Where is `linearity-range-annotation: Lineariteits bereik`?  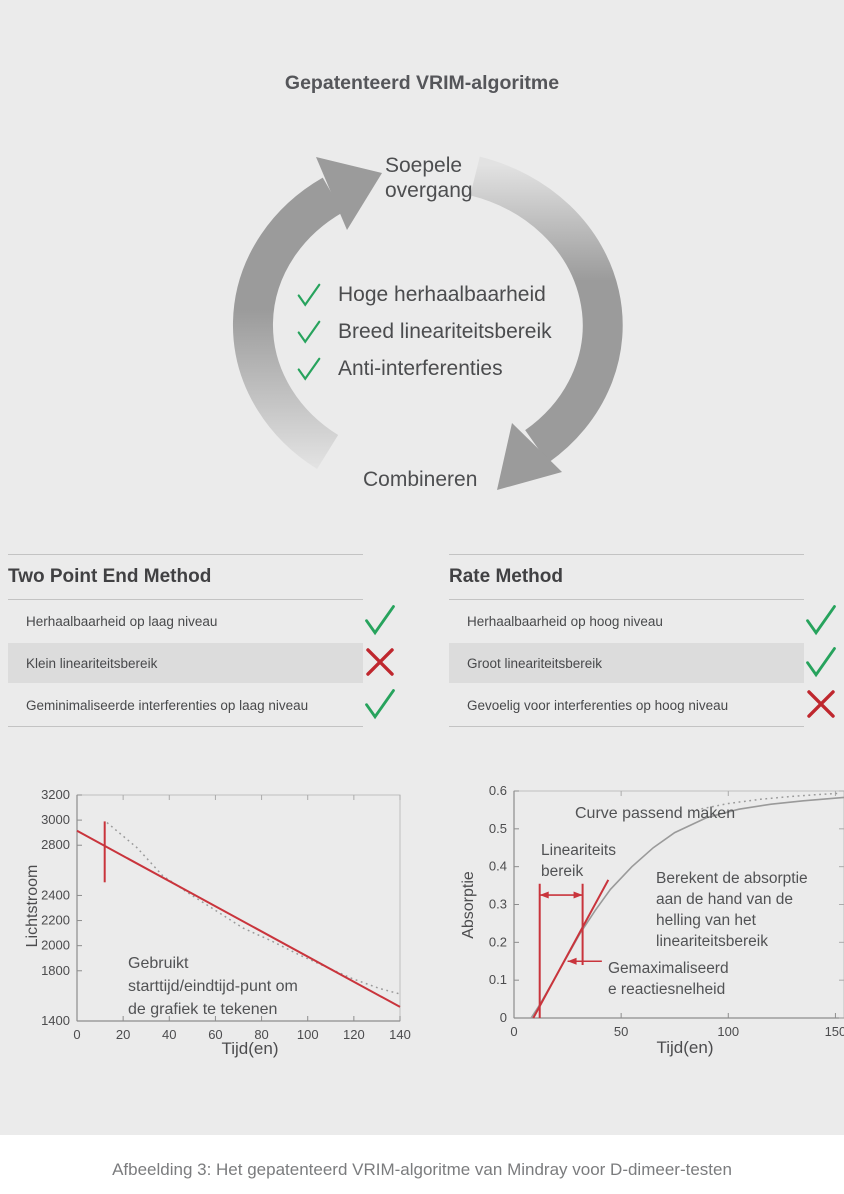
linearity-range-annotation: Lineariteits bereik is located at coordinates (578, 861).